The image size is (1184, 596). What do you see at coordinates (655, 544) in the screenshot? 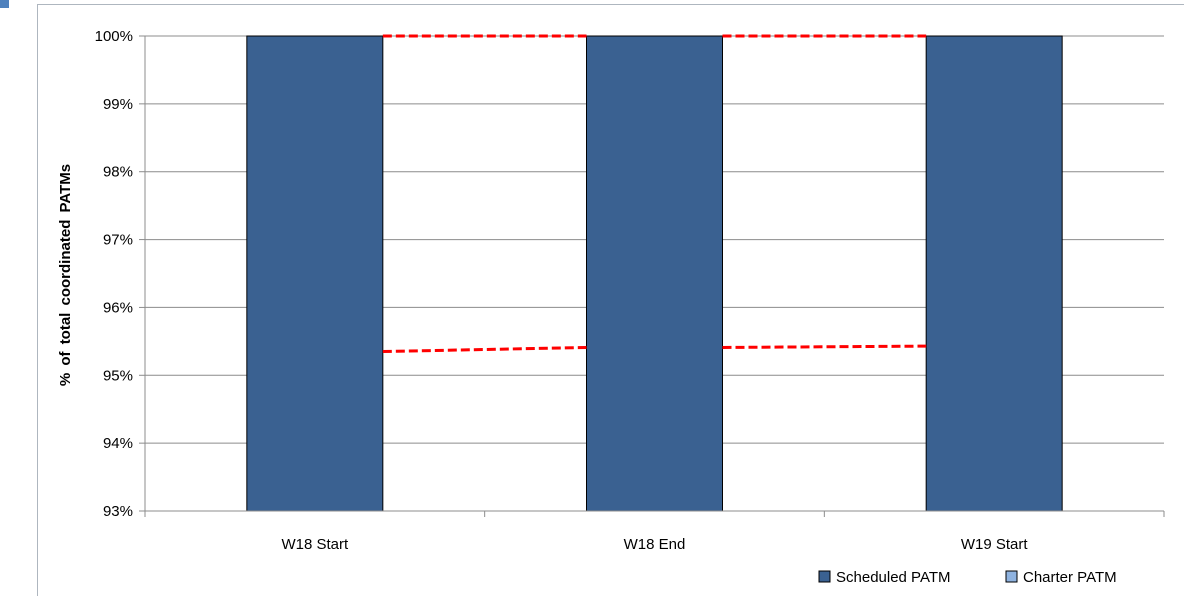
I see `x-tick-label: W18 End` at bounding box center [655, 544].